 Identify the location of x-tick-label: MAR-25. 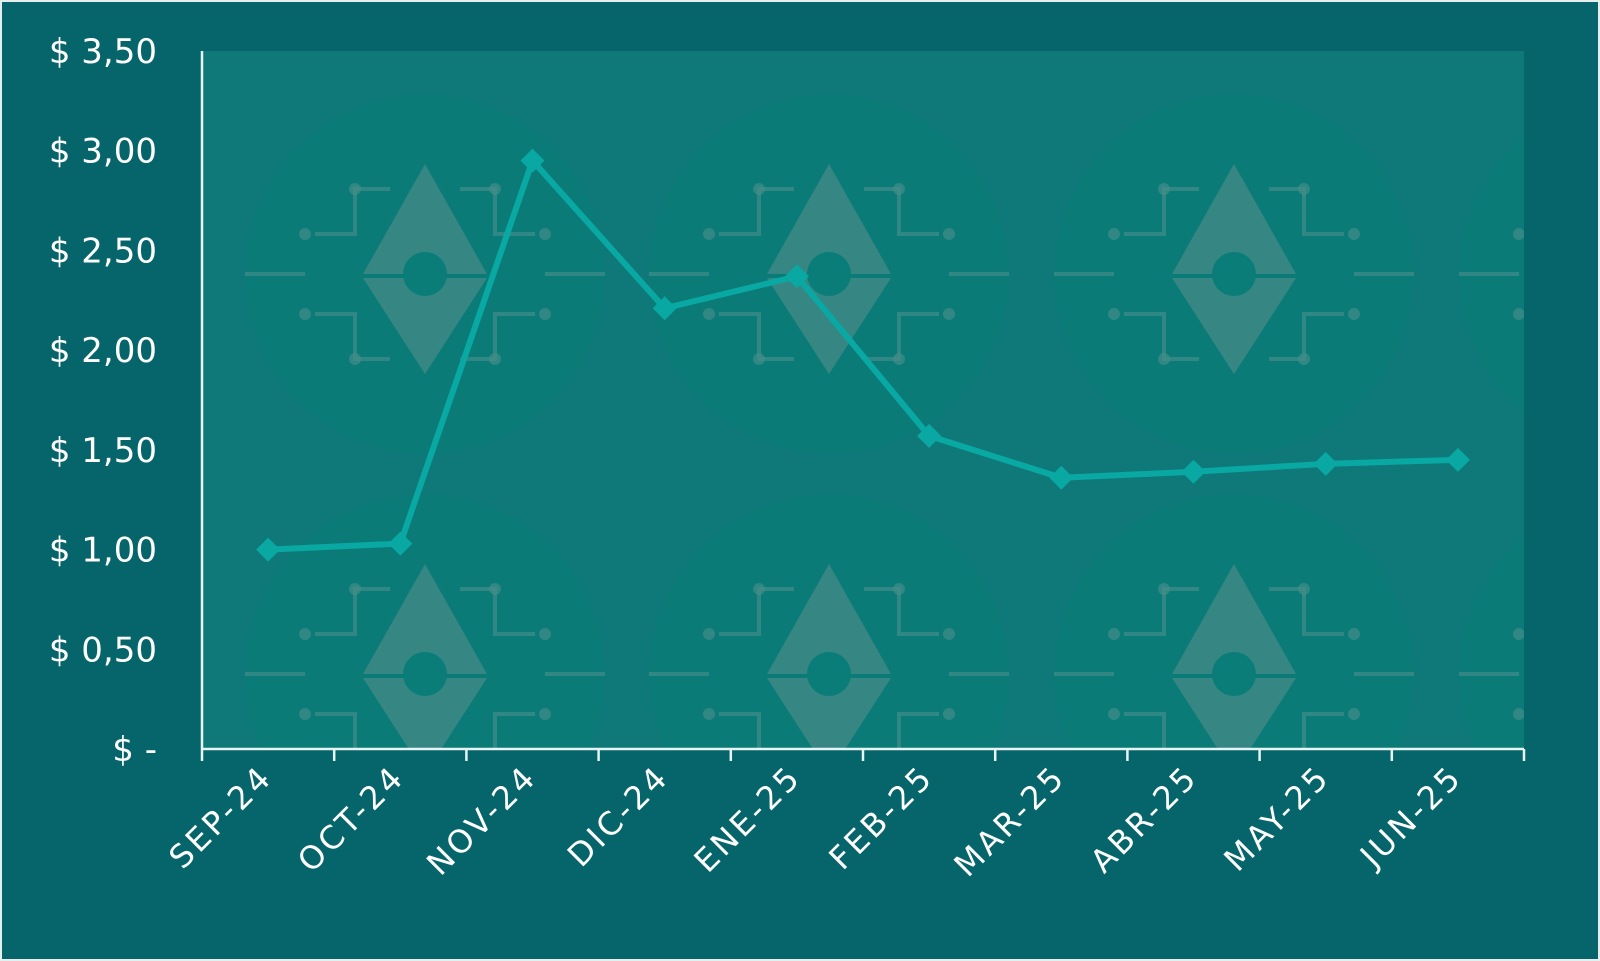
(1010, 821).